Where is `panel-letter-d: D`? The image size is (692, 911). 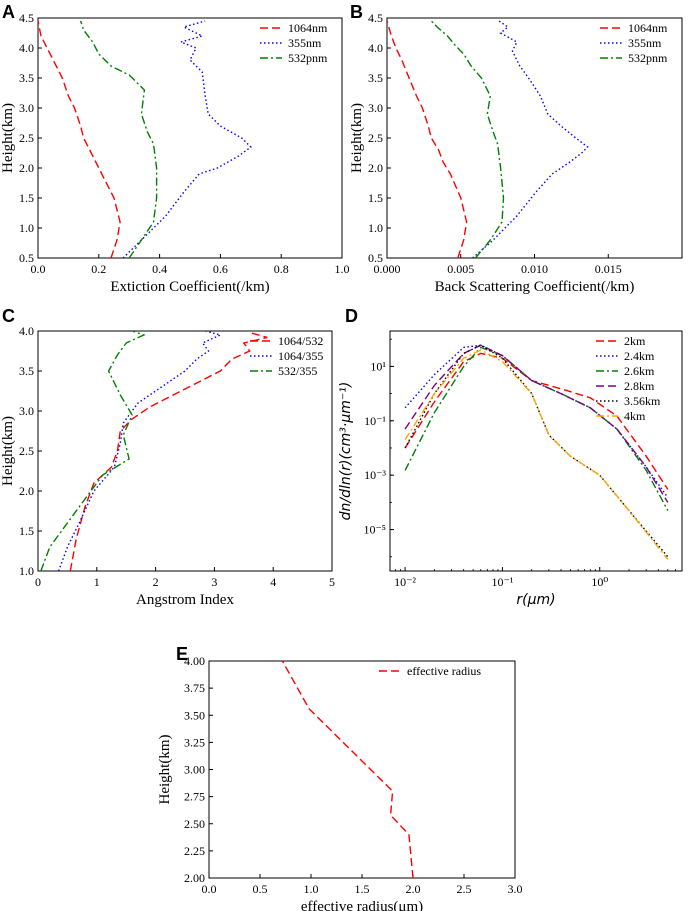
panel-letter-d: D is located at coordinates (351, 316).